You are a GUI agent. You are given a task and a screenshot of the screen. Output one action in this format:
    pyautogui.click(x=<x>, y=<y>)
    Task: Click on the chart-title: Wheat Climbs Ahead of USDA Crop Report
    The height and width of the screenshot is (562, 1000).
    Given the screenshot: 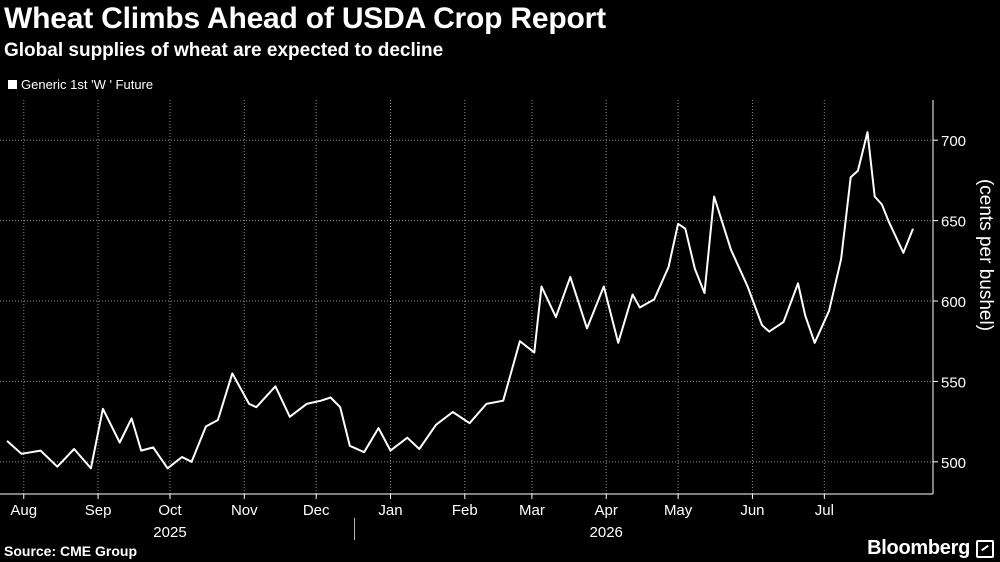 What is the action you would take?
    pyautogui.click(x=305, y=18)
    